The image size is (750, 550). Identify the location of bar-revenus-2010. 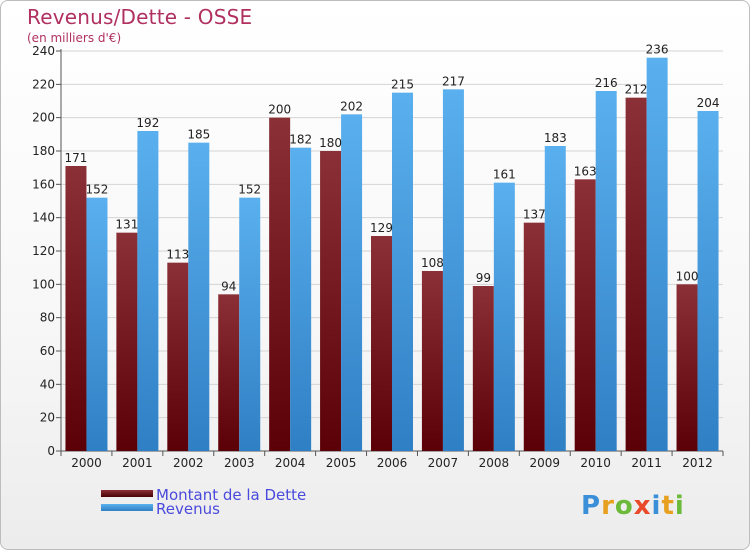
(606, 271).